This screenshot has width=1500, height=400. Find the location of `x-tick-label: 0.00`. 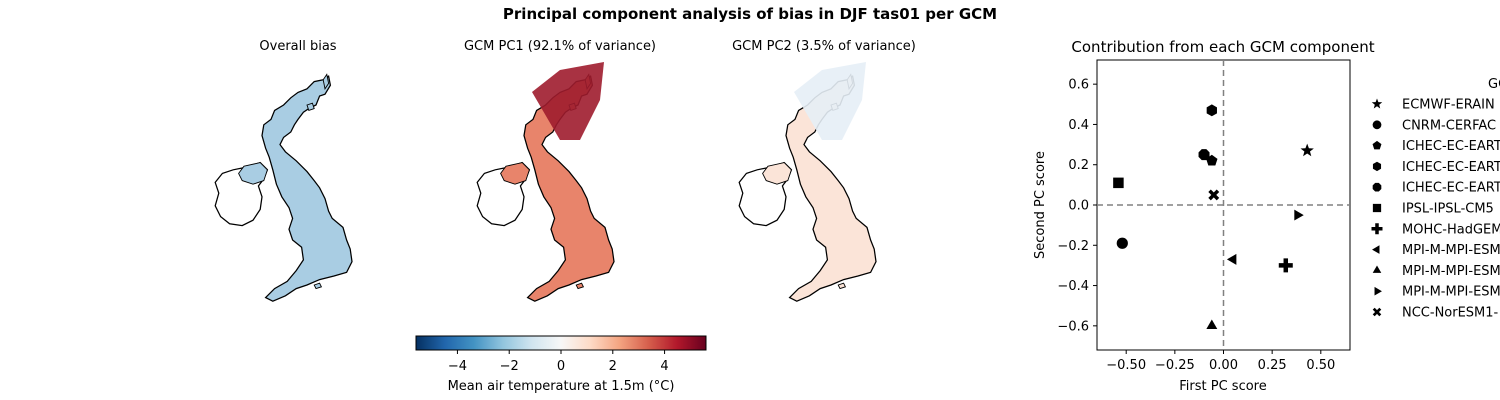

x-tick-label: 0.00 is located at coordinates (1223, 365).